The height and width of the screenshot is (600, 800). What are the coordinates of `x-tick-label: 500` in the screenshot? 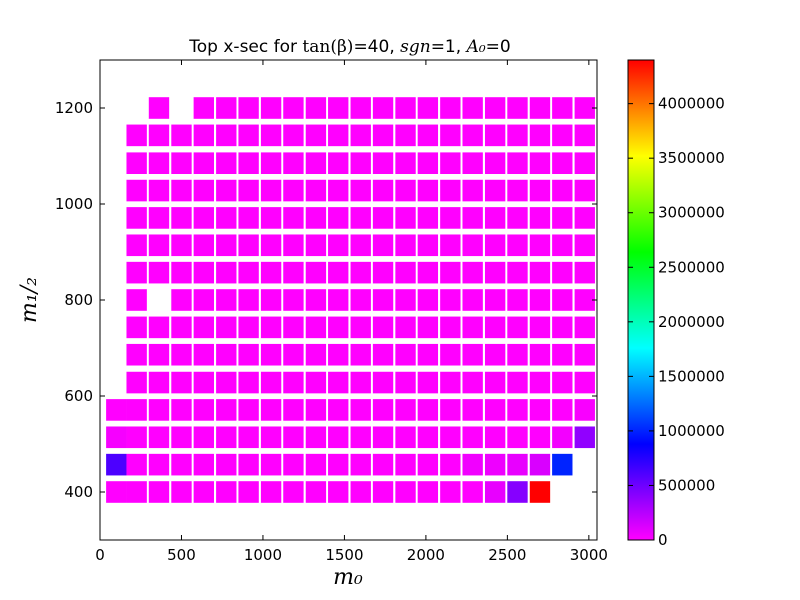 It's located at (181, 555).